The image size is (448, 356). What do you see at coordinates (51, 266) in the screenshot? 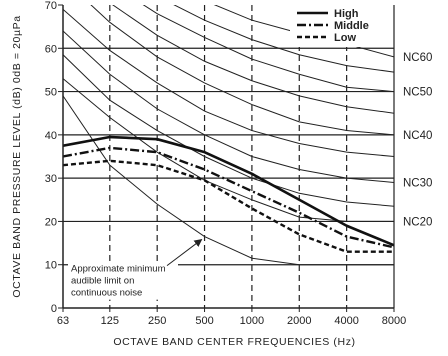
I see `y-tick-label: 10` at bounding box center [51, 266].